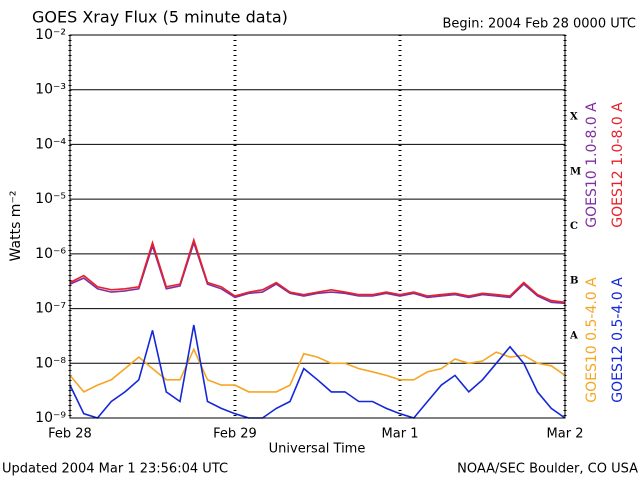  What do you see at coordinates (539, 24) in the screenshot?
I see `chart-subtitle: Begin: 2004 Feb 28 0000 UTC` at bounding box center [539, 24].